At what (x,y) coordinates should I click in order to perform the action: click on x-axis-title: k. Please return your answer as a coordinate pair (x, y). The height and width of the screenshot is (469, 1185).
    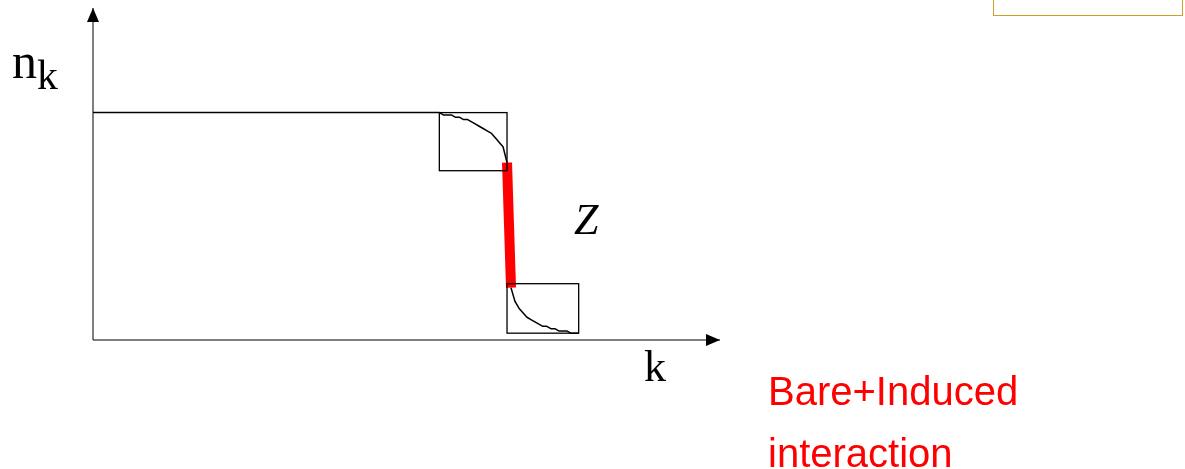
    Looking at the image, I should click on (655, 366).